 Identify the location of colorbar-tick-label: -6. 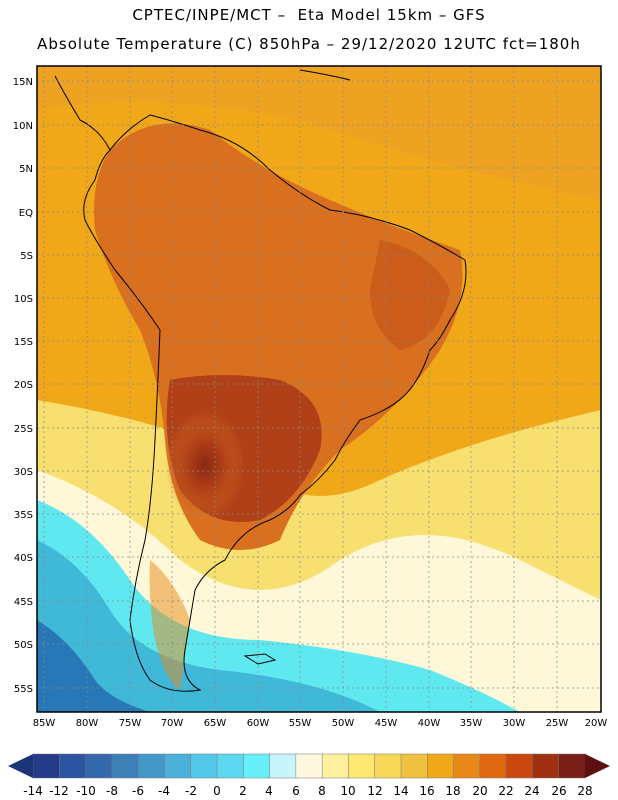
(138, 791).